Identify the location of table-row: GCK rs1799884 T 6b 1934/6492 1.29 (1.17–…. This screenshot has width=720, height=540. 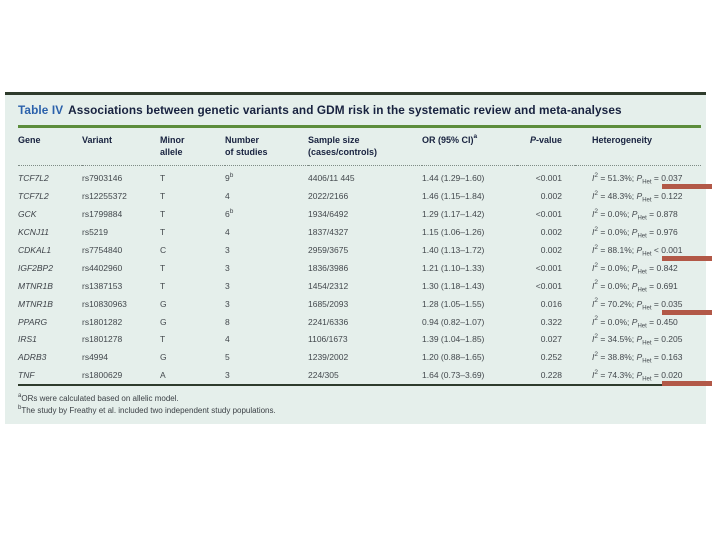
(359, 214).